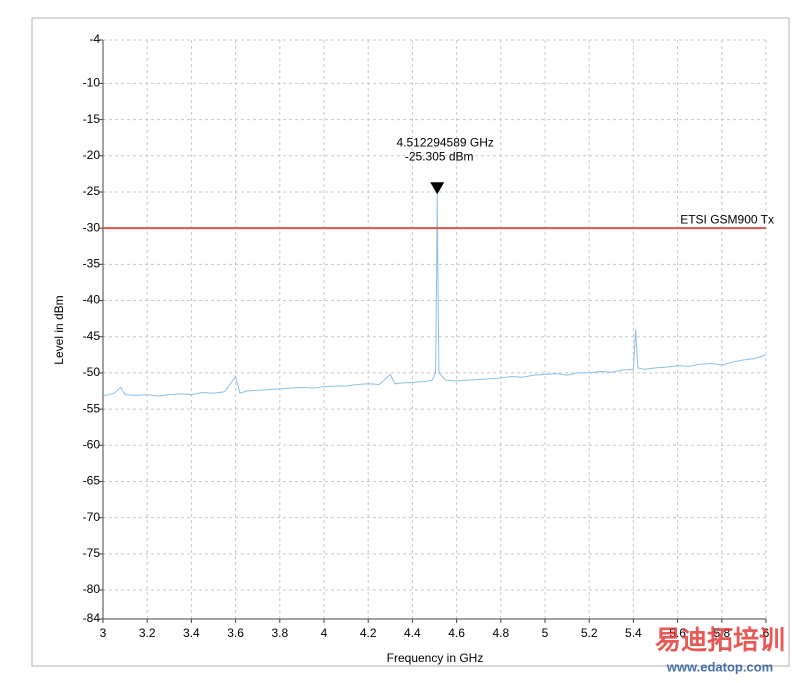  I want to click on y-tick-label: -30, so click(92, 227).